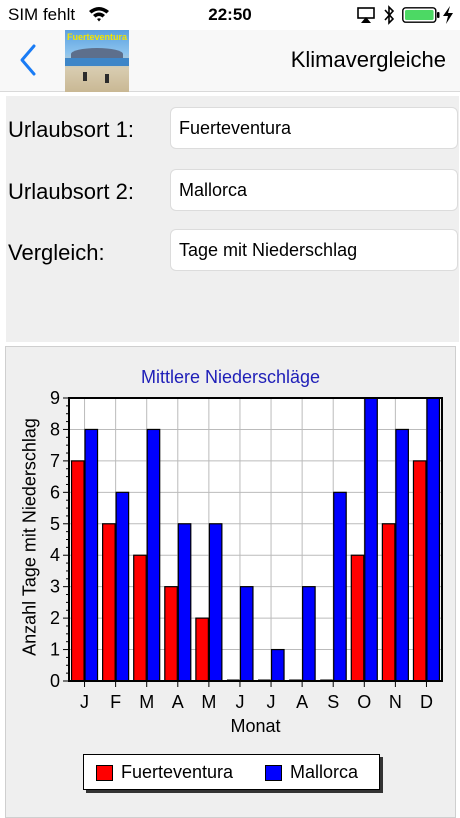  I want to click on comparison-field: Tage mit Niederschlag, so click(314, 250).